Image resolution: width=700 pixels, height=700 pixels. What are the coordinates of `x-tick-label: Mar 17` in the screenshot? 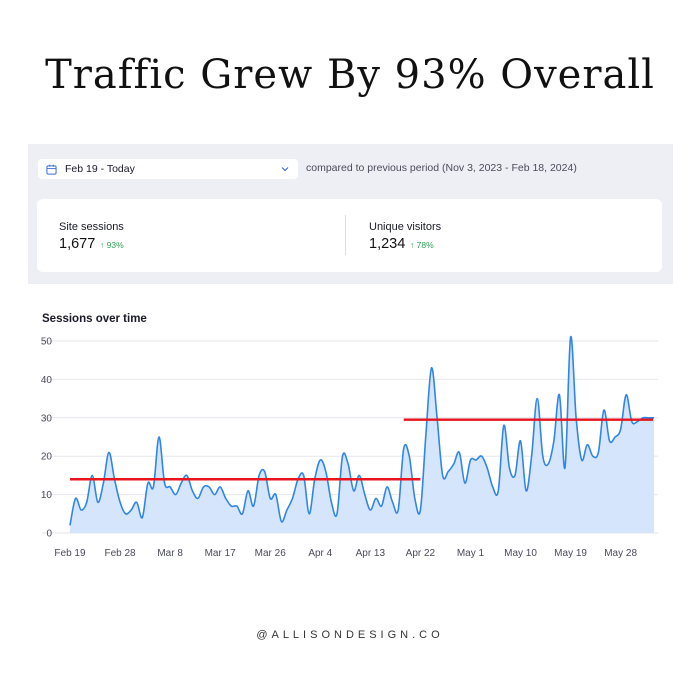 It's located at (221, 553).